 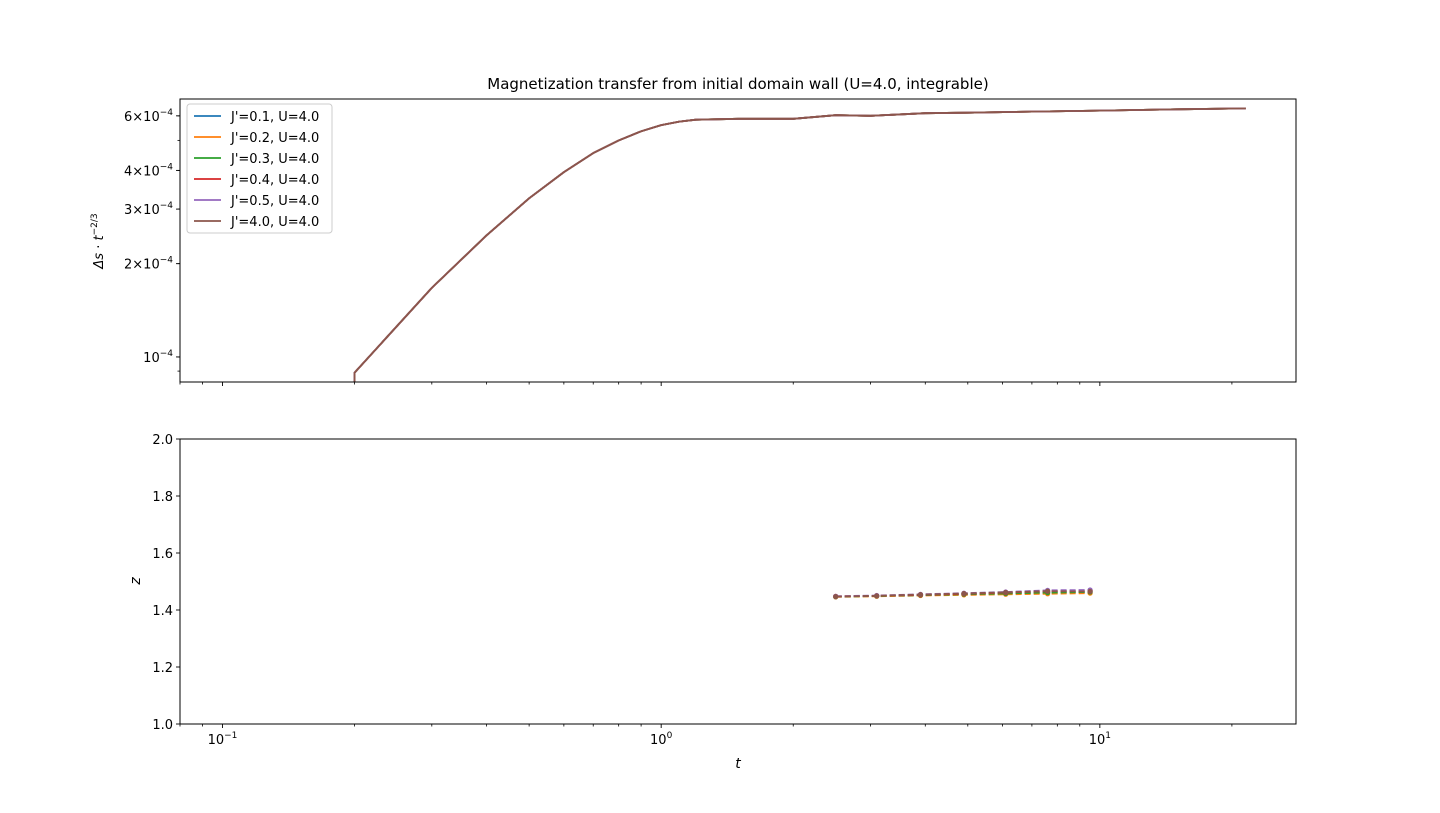 What do you see at coordinates (98, 241) in the screenshot?
I see `top-y-axis-label: Δs · t−2/3` at bounding box center [98, 241].